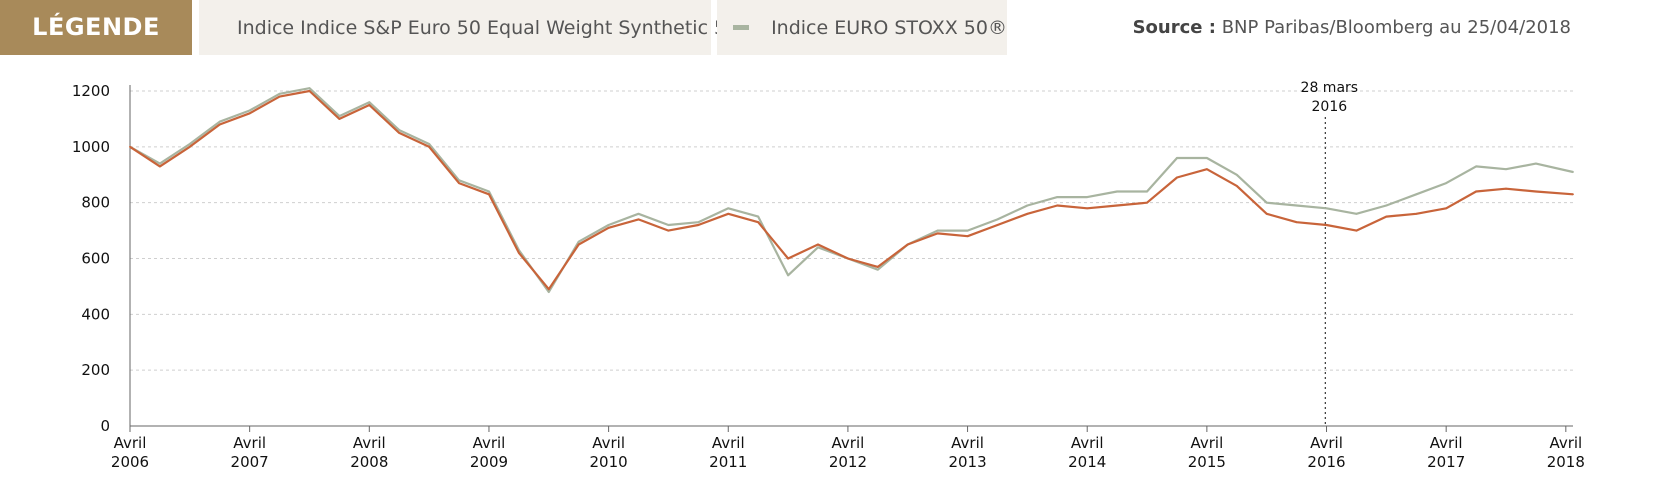 This screenshot has height=495, width=1665. What do you see at coordinates (1446, 443) in the screenshot?
I see `x-tick-label-month-2017: Avril` at bounding box center [1446, 443].